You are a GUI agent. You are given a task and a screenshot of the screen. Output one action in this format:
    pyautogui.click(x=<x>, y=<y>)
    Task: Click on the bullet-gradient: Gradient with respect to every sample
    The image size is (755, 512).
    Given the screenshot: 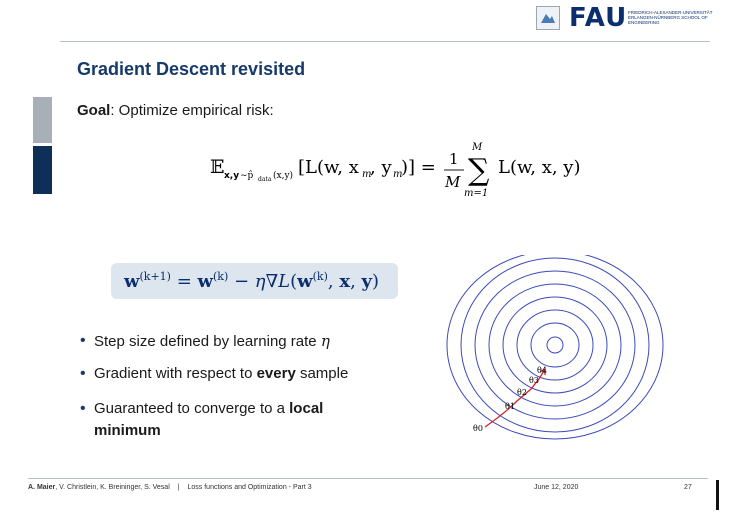 What is the action you would take?
    pyautogui.click(x=214, y=374)
    